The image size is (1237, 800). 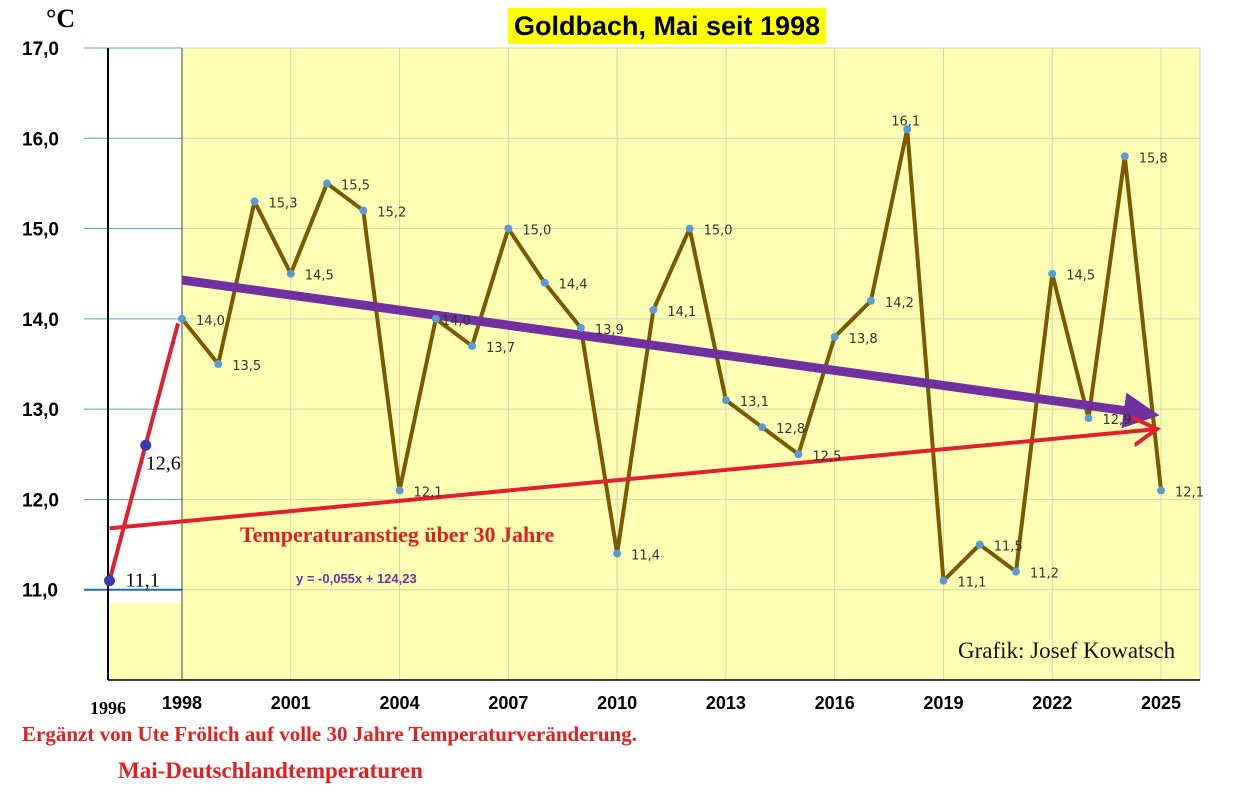 I want to click on x-tick-label: 2025, so click(x=1161, y=703).